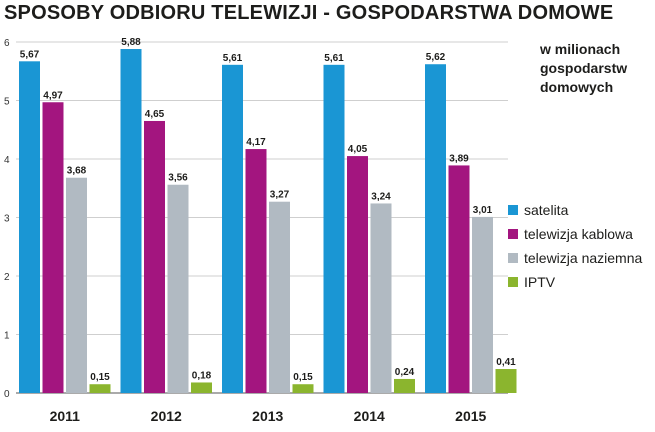 This screenshot has height=432, width=655. Describe the element at coordinates (155, 114) in the screenshot. I see `bar-value-label: 4,65` at that location.